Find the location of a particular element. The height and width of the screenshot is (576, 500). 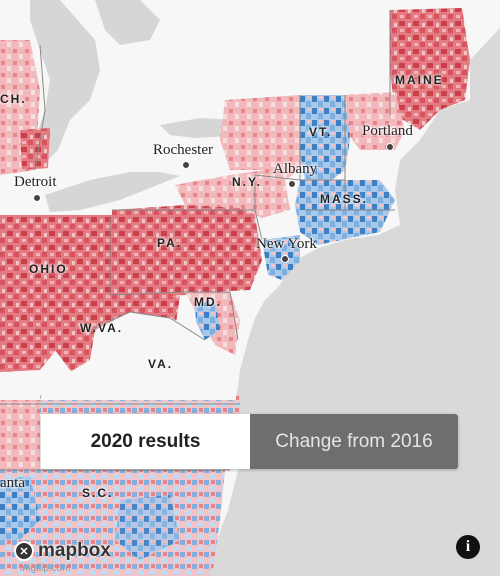

state-label-mich: CH. is located at coordinates (13, 99).